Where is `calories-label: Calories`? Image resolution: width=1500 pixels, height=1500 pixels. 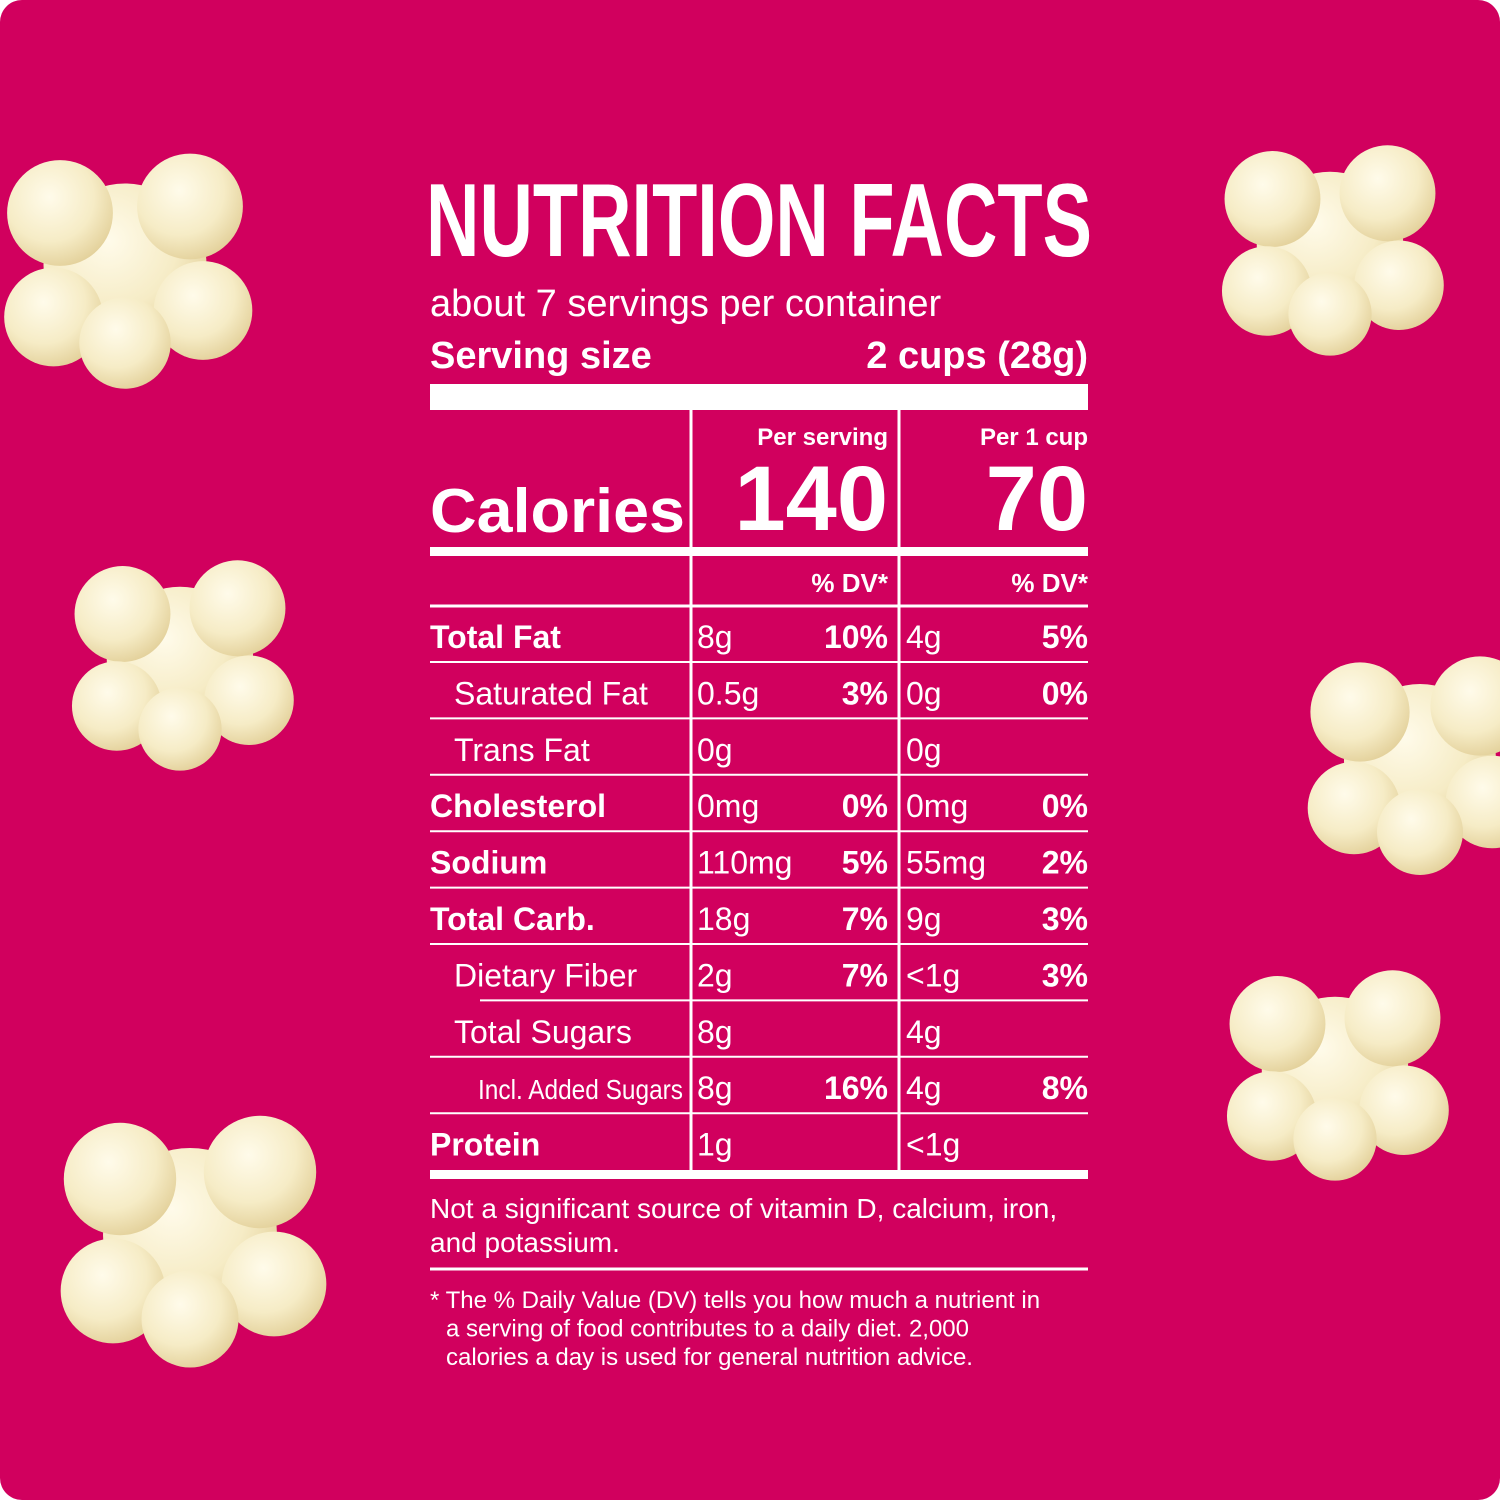
calories-label: Calories is located at coordinates (557, 511).